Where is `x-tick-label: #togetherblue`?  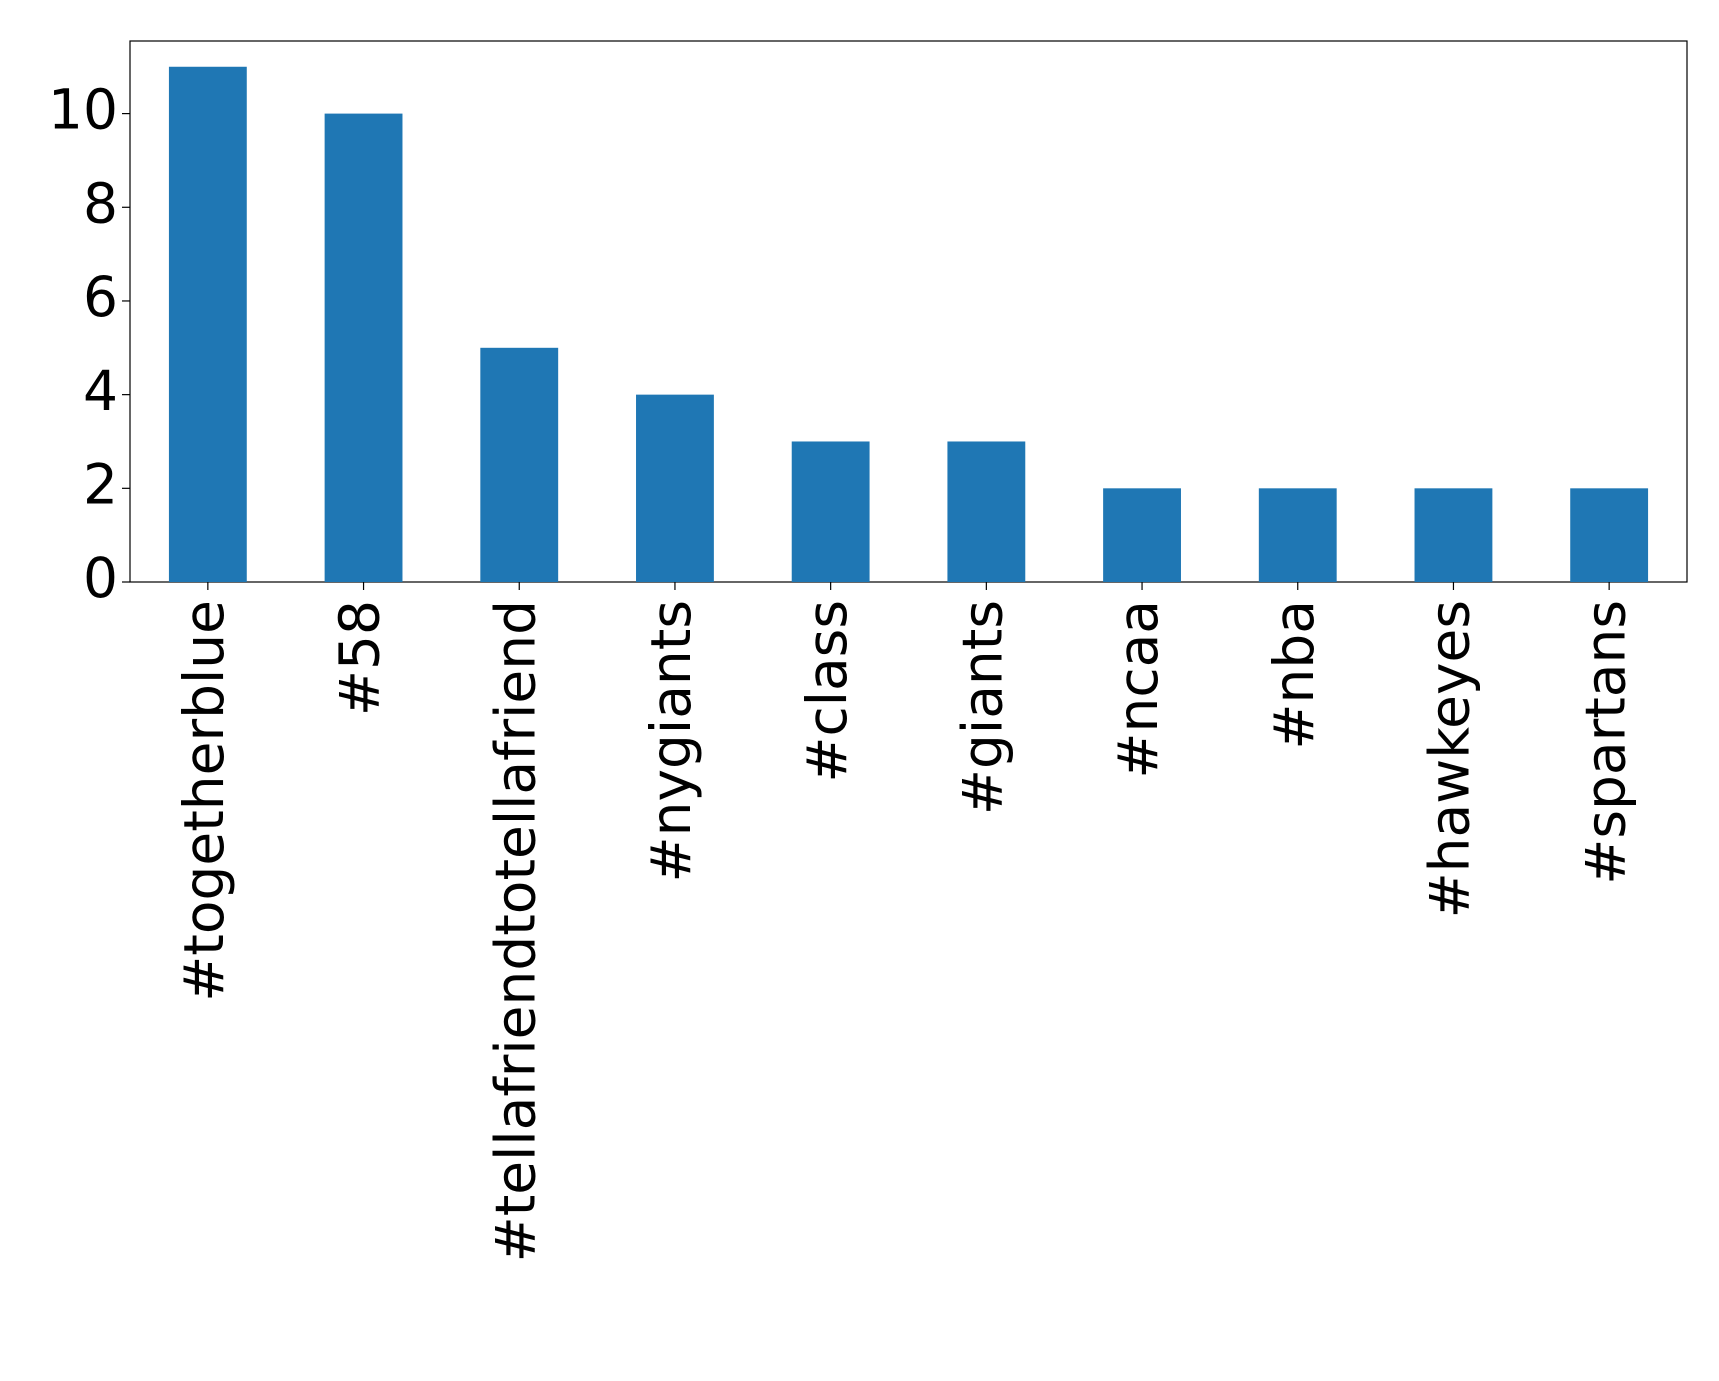
x-tick-label: #togetherblue is located at coordinates (204, 801).